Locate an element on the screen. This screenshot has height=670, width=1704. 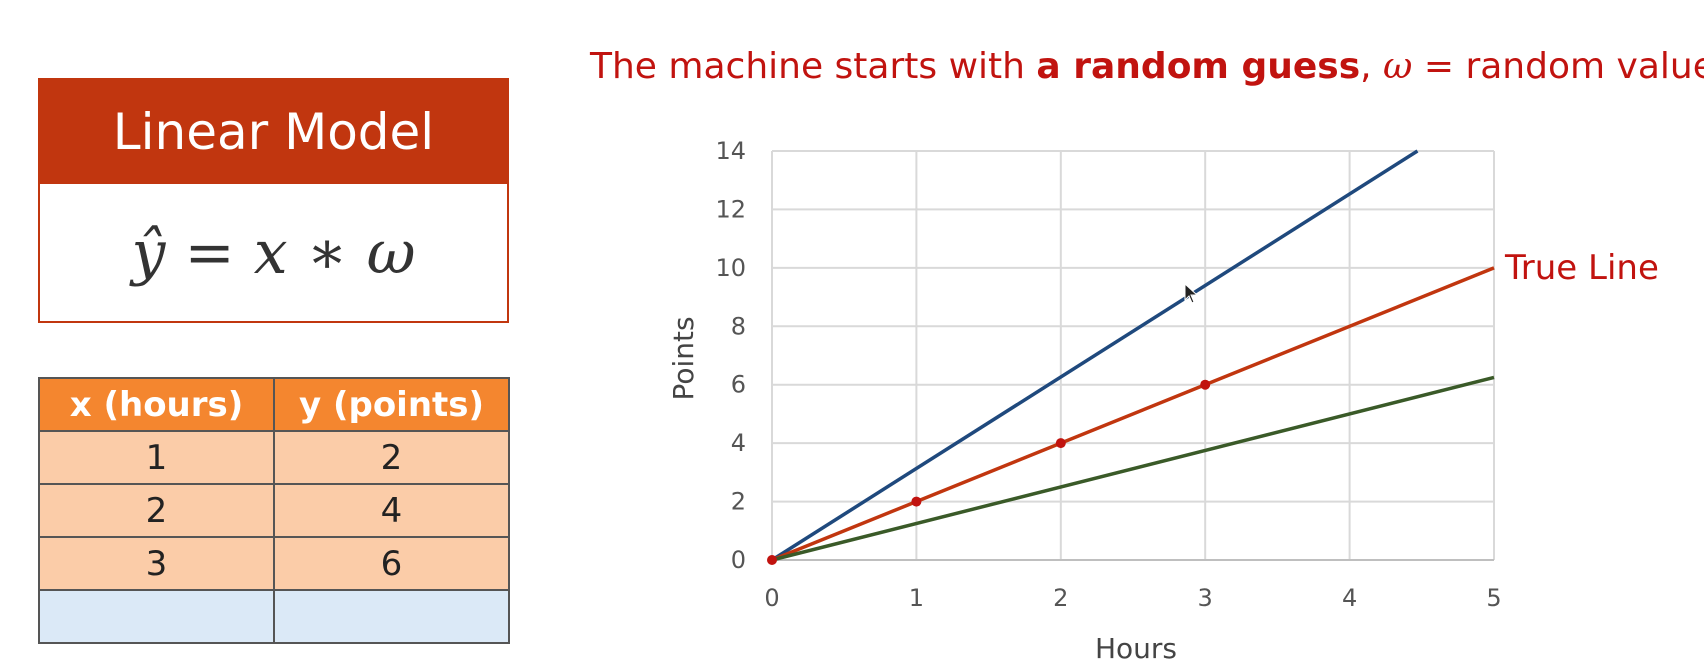
x-tick-label: 4 is located at coordinates (1349, 598).